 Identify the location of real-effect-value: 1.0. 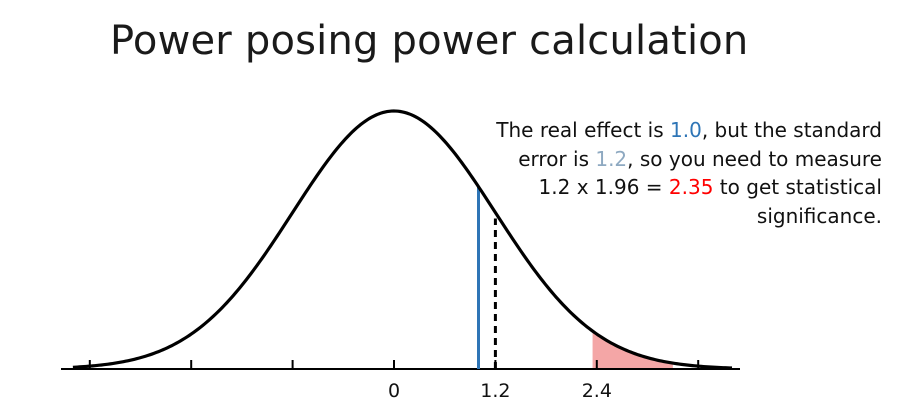
(686, 130).